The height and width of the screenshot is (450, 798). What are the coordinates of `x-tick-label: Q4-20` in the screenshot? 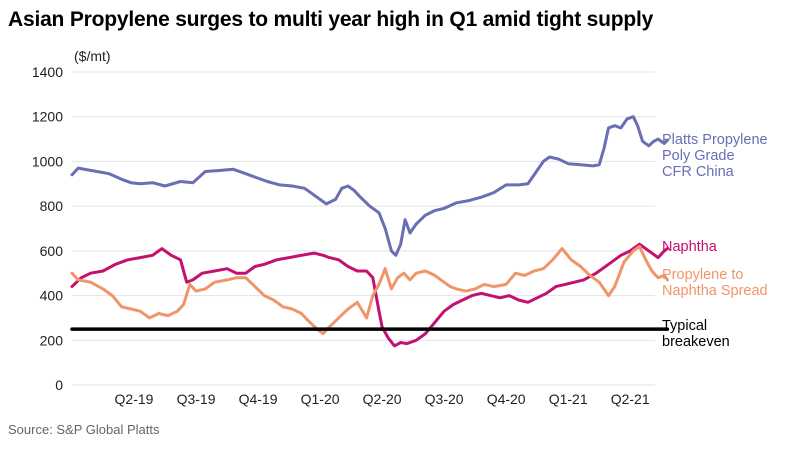 It's located at (506, 399).